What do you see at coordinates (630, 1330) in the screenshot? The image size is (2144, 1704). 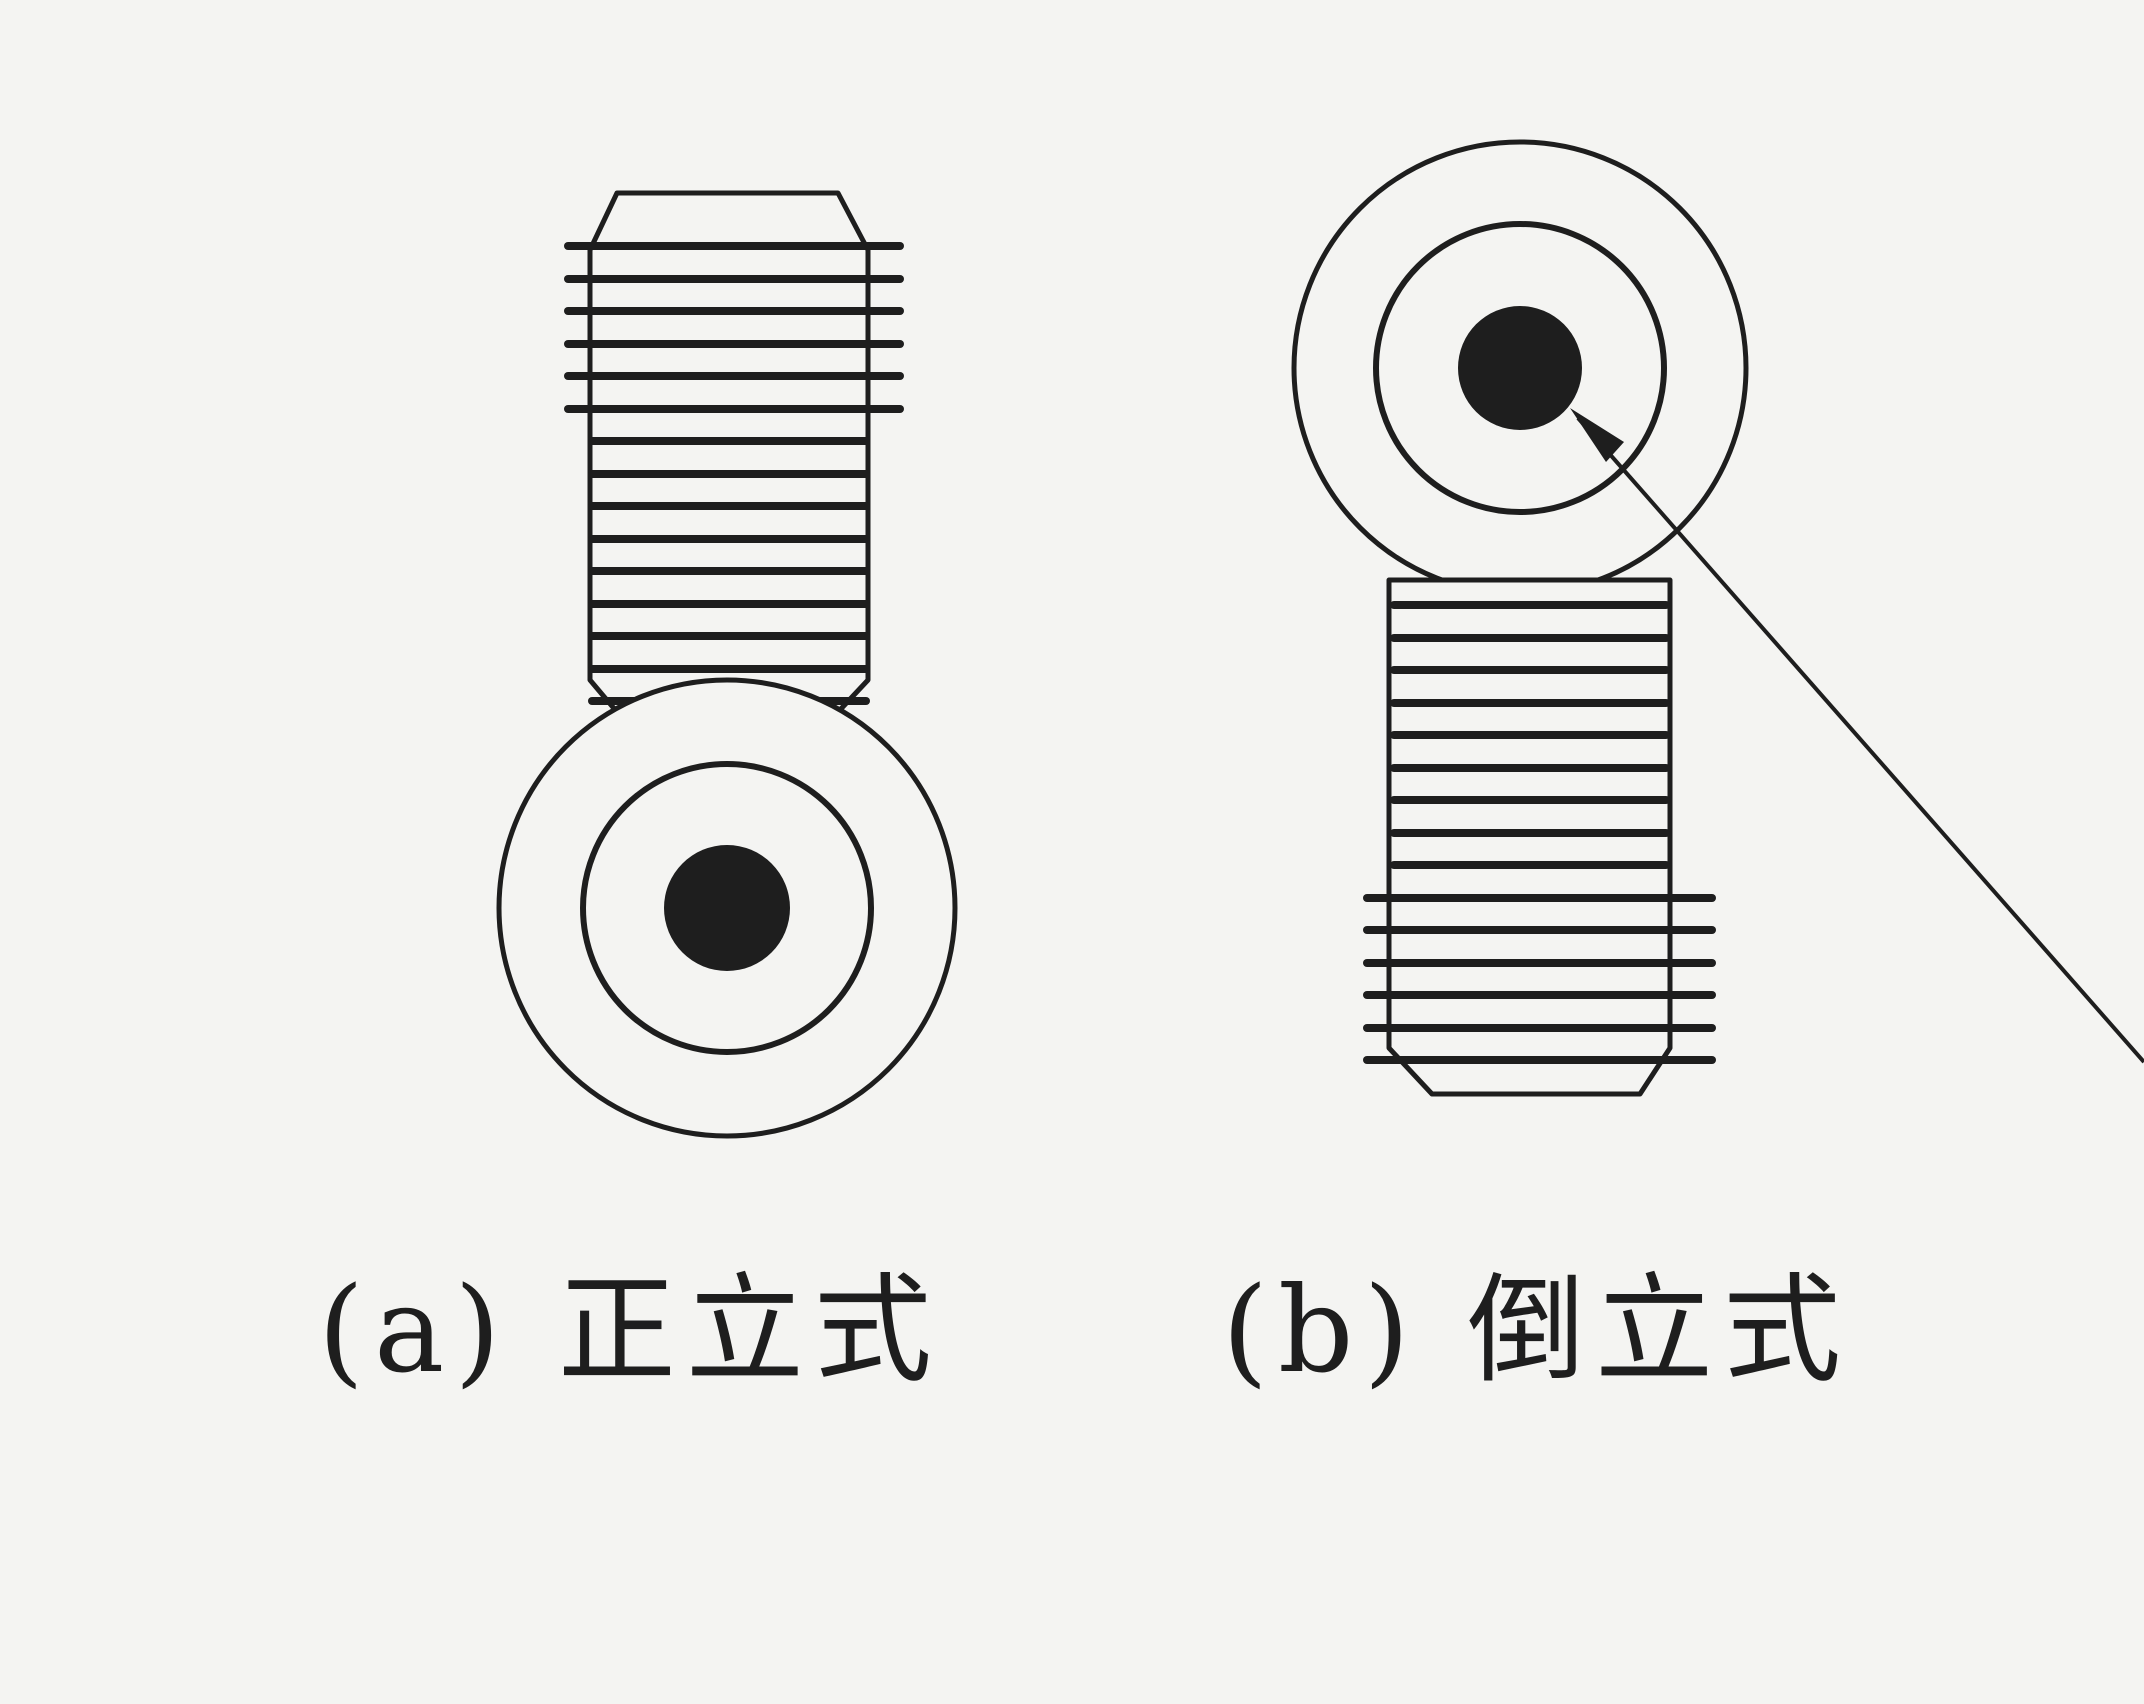 I see `caption-a: (a) 正立式` at bounding box center [630, 1330].